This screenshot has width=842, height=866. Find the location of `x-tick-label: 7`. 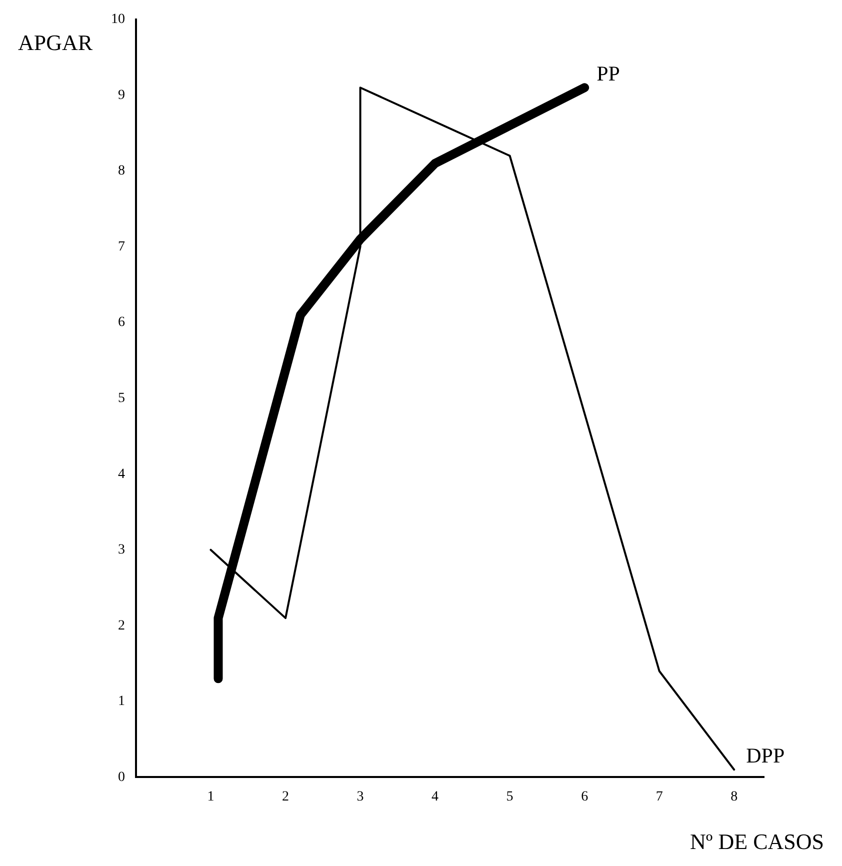

x-tick-label: 7 is located at coordinates (659, 796).